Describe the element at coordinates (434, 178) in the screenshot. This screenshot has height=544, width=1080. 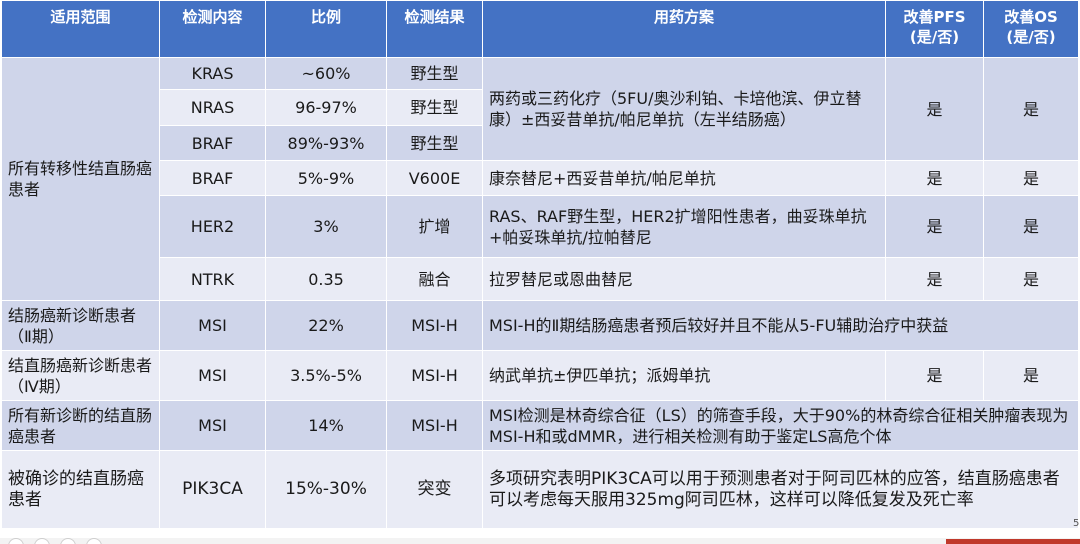
I see `result-cell: V600E` at that location.